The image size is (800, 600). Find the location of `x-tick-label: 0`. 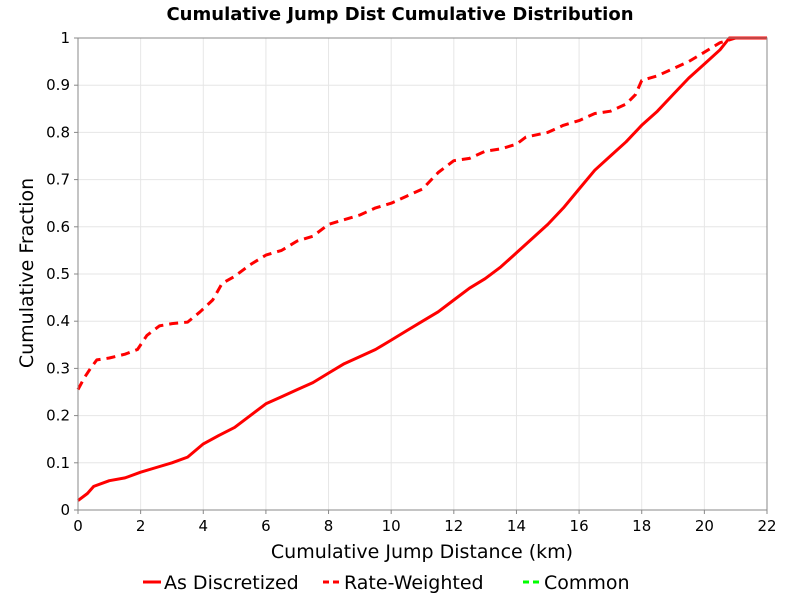

x-tick-label: 0 is located at coordinates (78, 526).